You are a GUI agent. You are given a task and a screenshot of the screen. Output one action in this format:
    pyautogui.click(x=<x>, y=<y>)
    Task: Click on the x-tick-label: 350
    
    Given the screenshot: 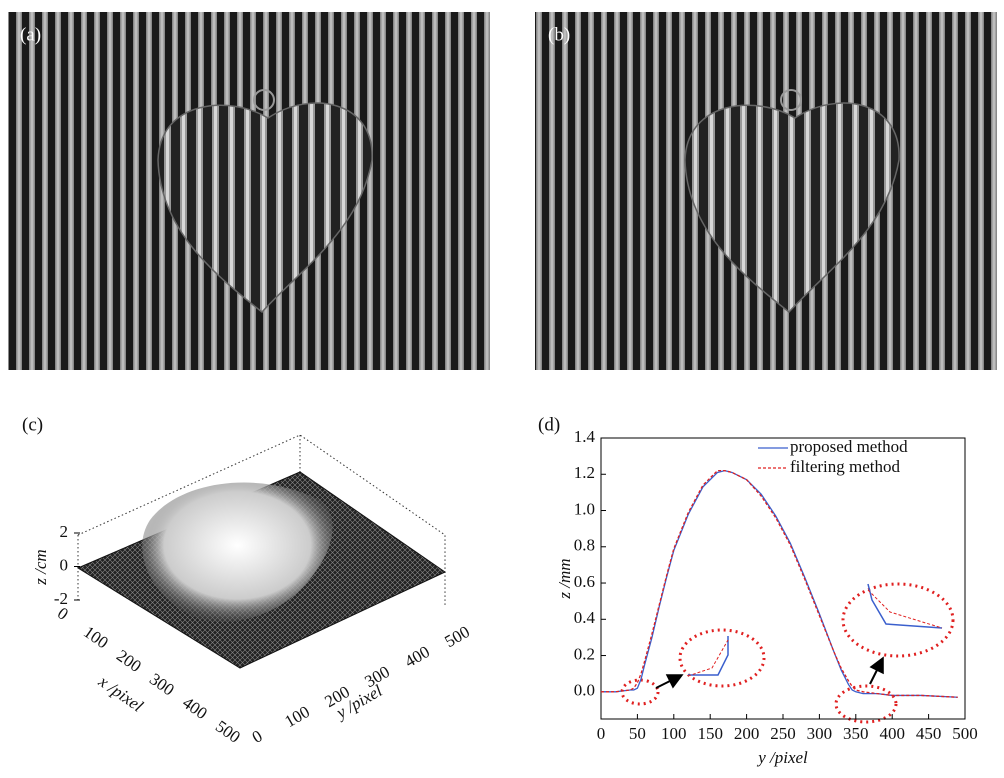 What is the action you would take?
    pyautogui.click(x=856, y=733)
    